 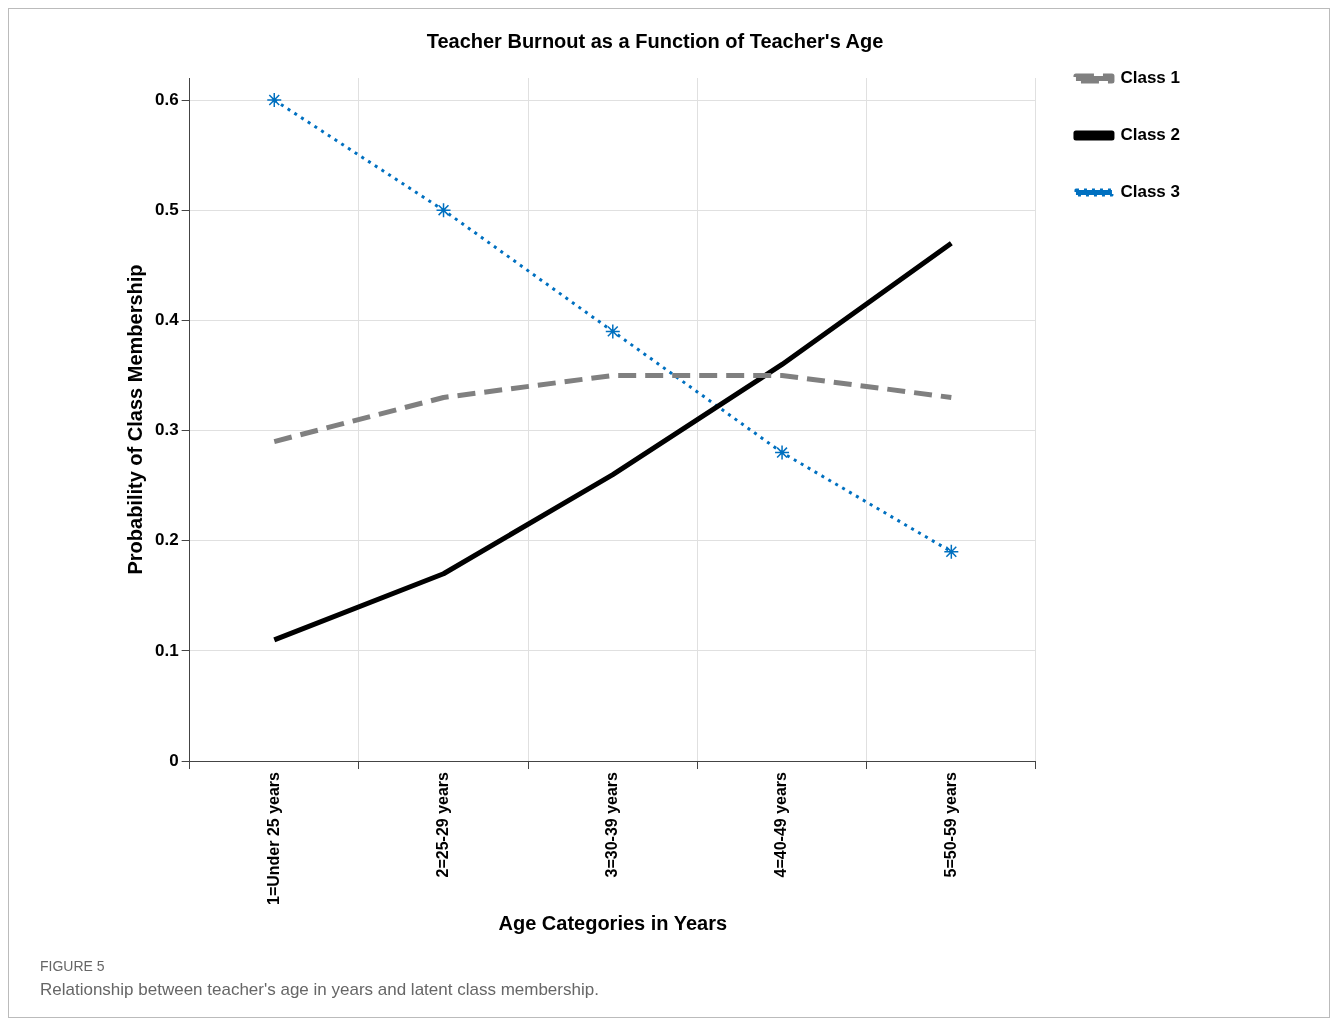 What do you see at coordinates (166, 540) in the screenshot?
I see `y-tick-label: 0.2` at bounding box center [166, 540].